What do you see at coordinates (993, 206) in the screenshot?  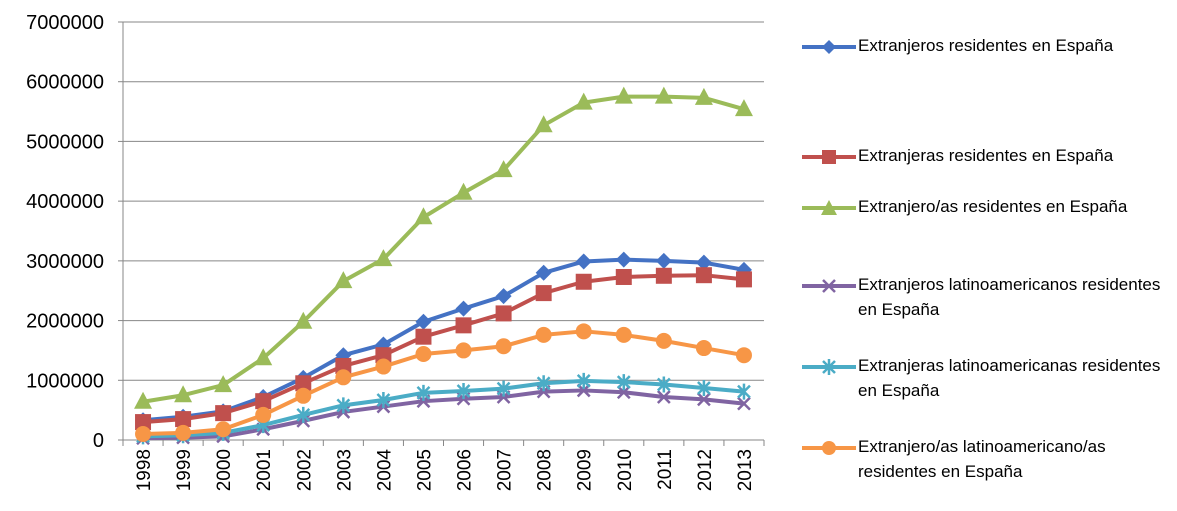 I see `legend-label: Extranjero/as residentes en España` at bounding box center [993, 206].